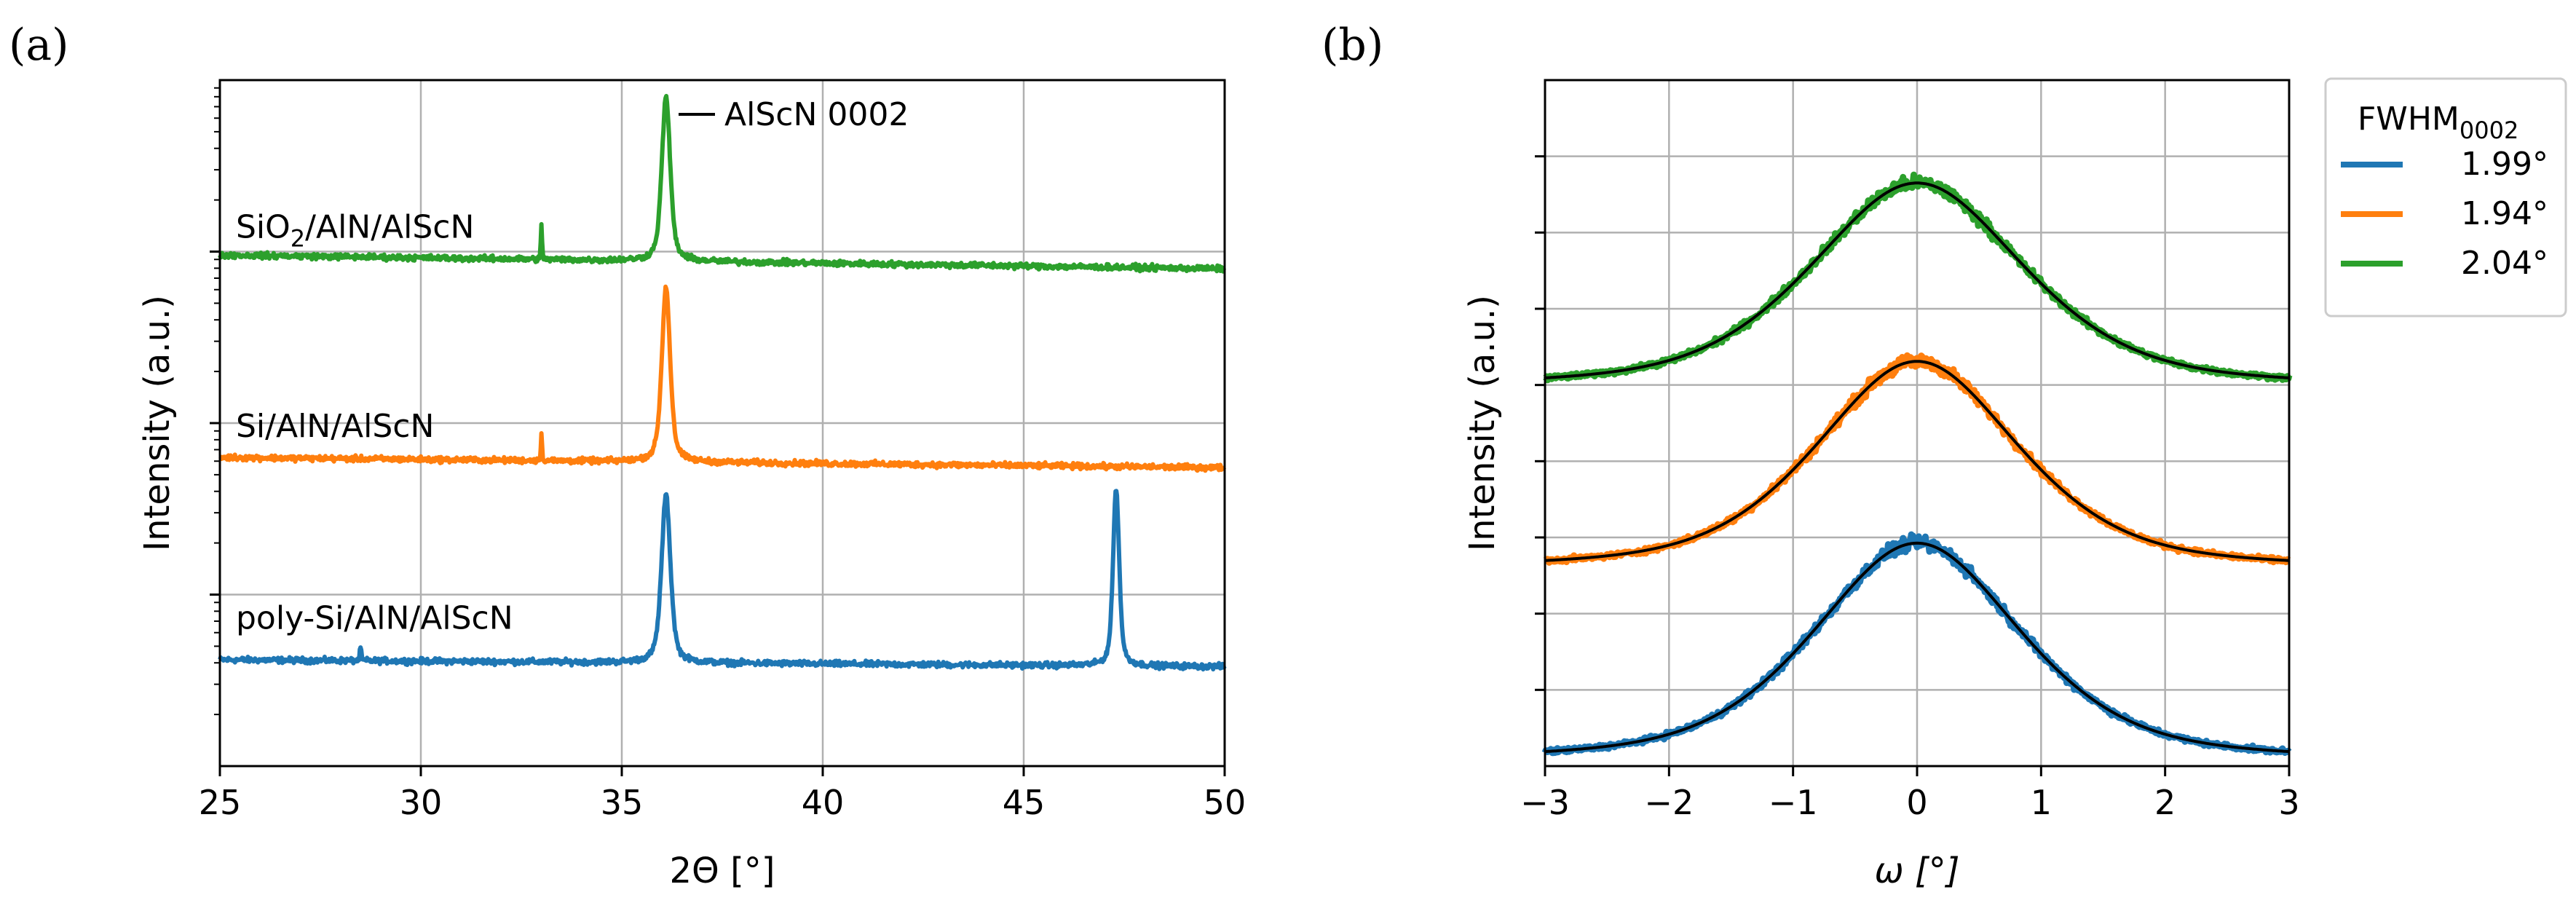 The width and height of the screenshot is (2576, 903). I want to click on legend-entries: 1.99° 1.94° 2.04°, so click(2444, 214).